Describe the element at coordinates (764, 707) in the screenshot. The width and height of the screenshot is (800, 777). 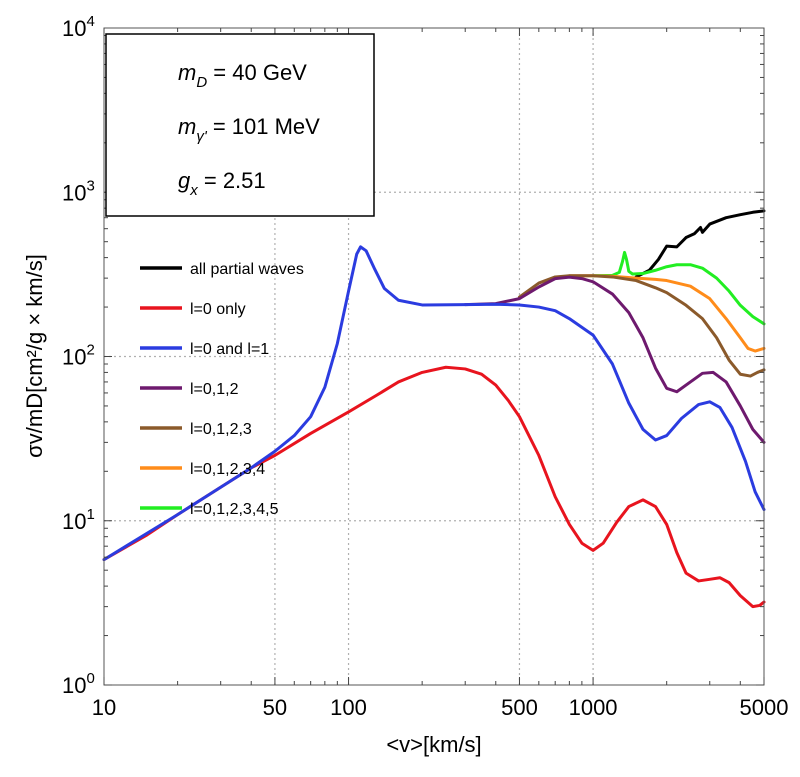
I see `x-tick-label: 5000` at that location.